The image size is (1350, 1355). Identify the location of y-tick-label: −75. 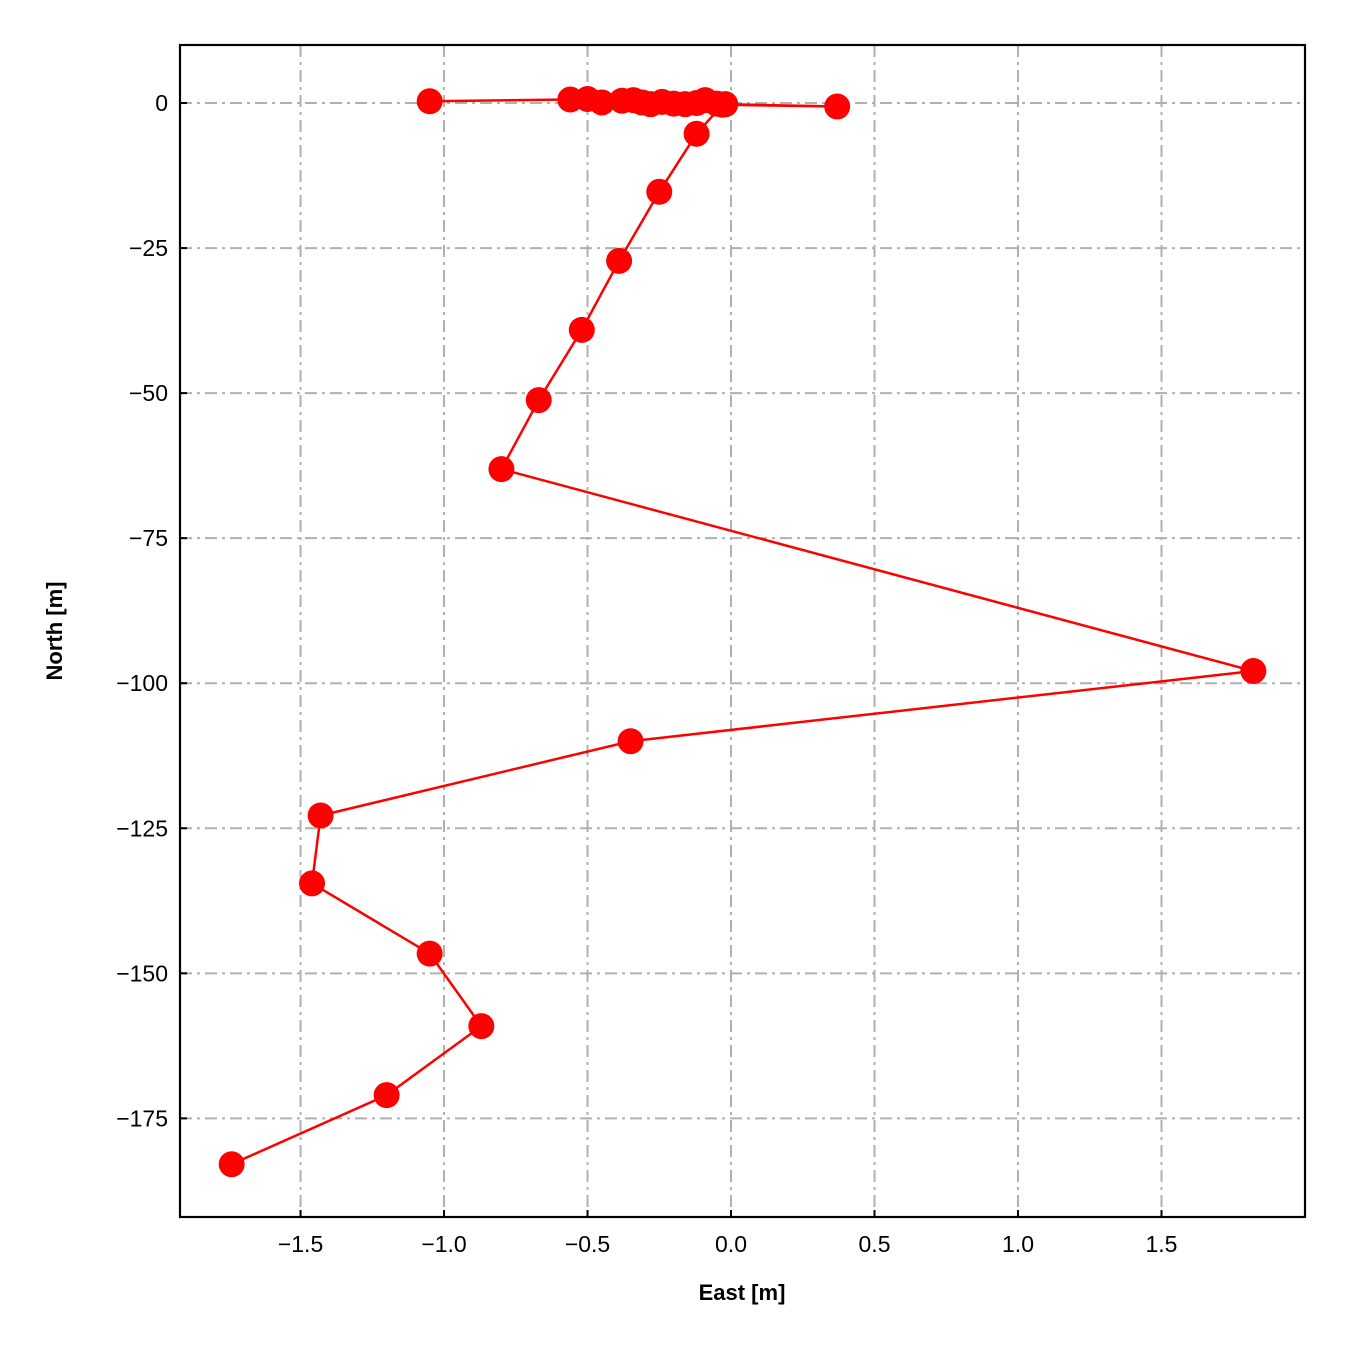
(148, 538).